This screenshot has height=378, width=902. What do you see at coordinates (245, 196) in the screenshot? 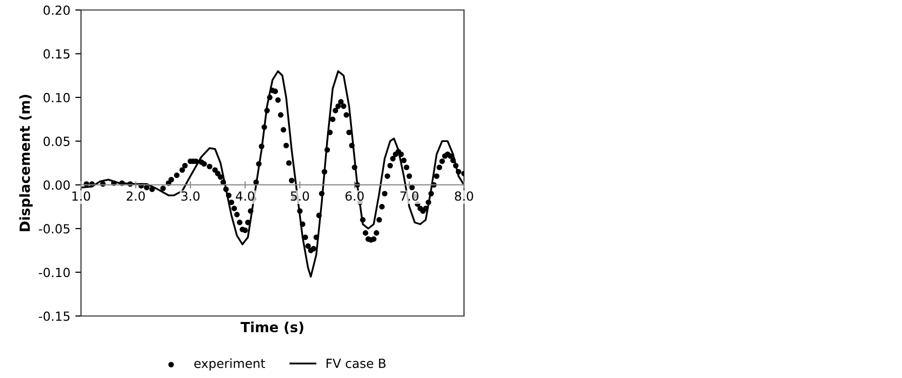
I see `x-tick-label: 4.0` at bounding box center [245, 196].